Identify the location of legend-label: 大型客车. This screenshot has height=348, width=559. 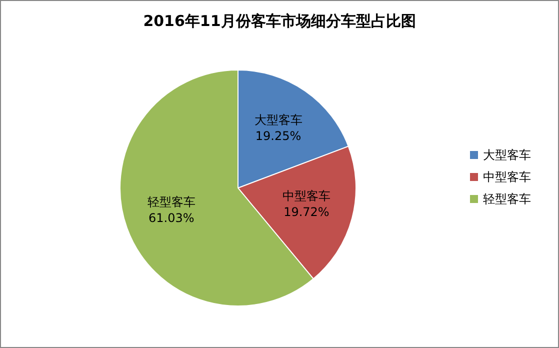
(507, 155).